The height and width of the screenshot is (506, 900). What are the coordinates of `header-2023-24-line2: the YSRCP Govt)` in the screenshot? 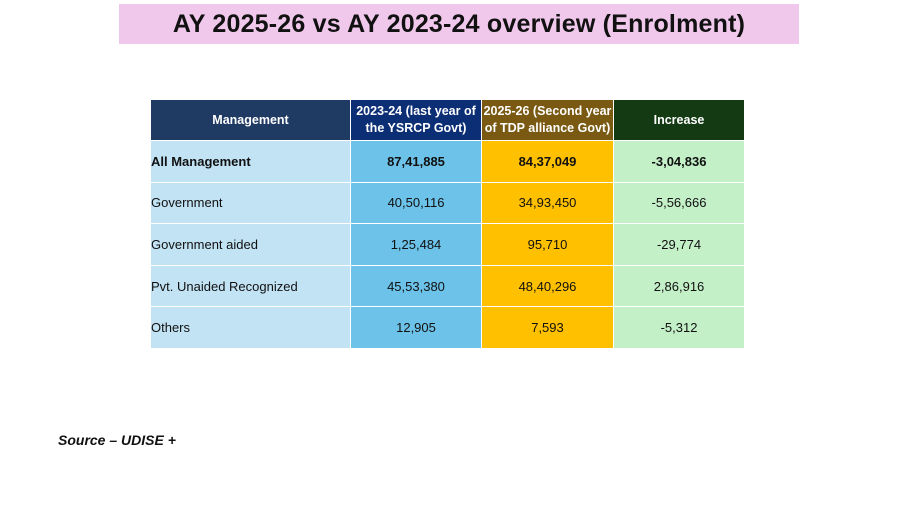 It's located at (416, 128).